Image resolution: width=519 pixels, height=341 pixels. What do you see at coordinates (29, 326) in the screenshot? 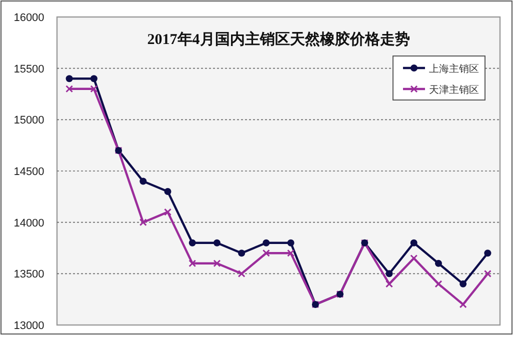
I see `y-tick-label: 13000` at bounding box center [29, 326].